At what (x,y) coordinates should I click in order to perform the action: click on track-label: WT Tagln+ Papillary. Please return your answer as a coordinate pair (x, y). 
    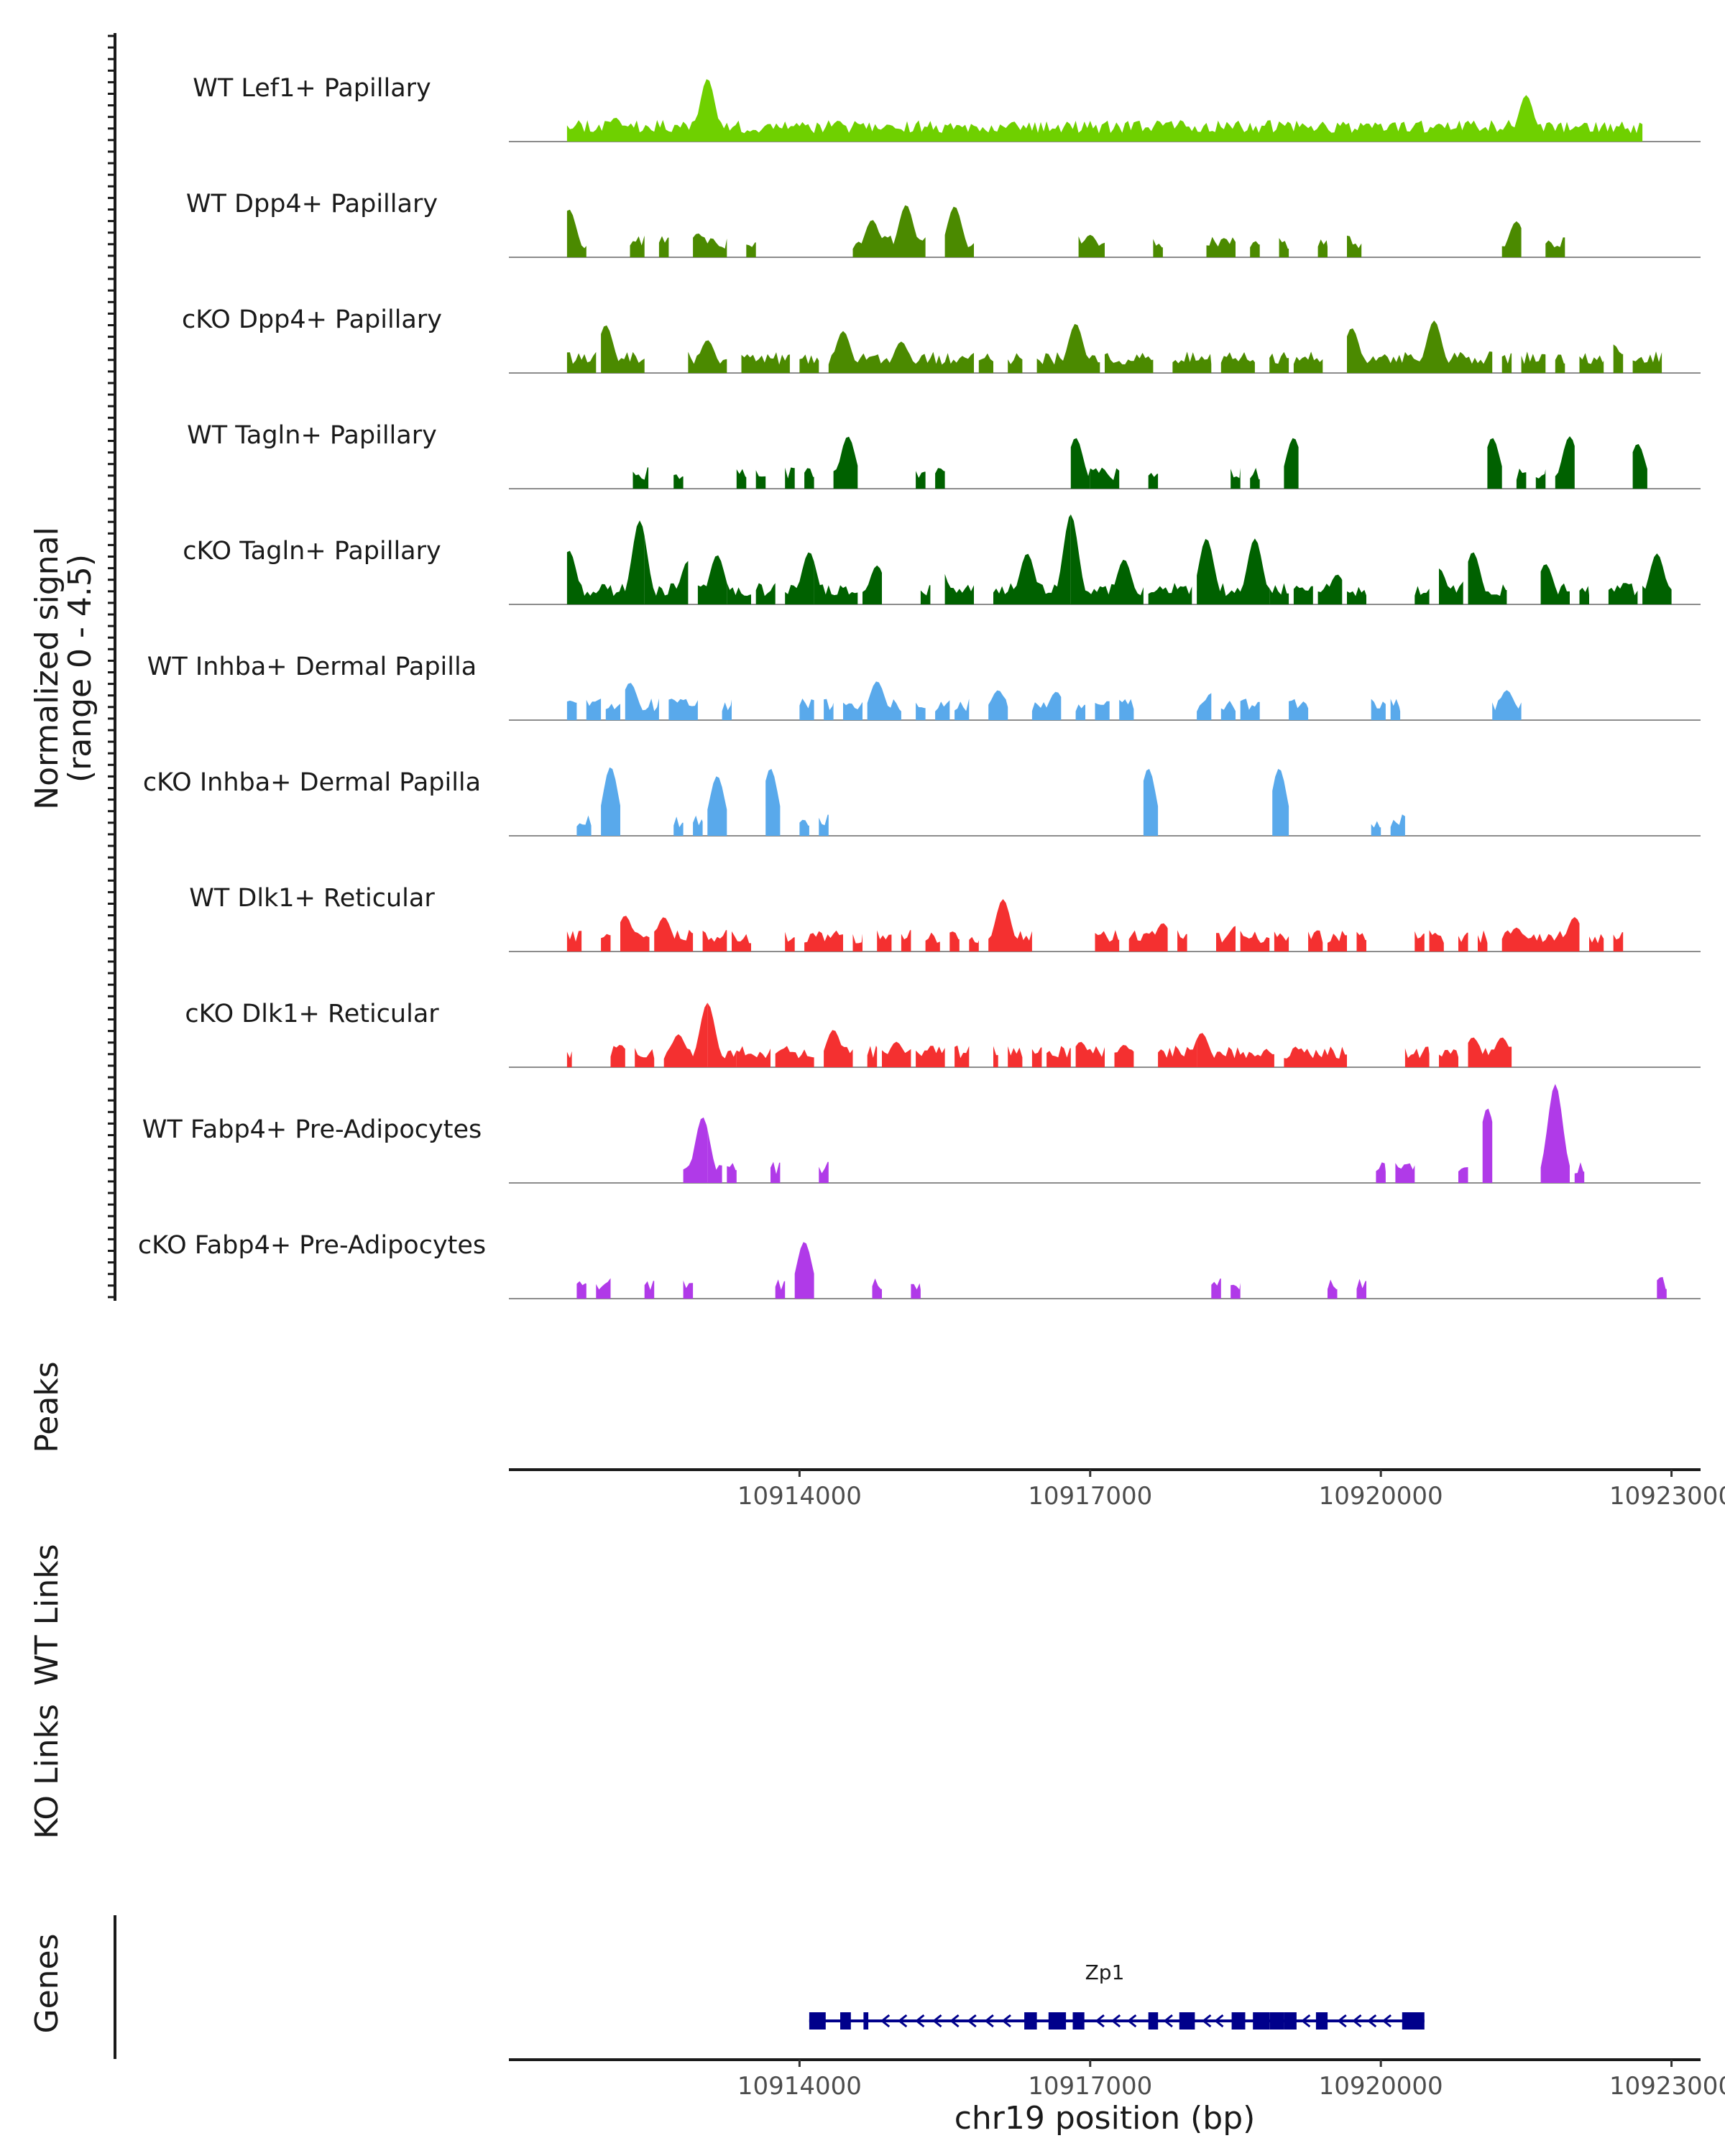
    Looking at the image, I should click on (312, 435).